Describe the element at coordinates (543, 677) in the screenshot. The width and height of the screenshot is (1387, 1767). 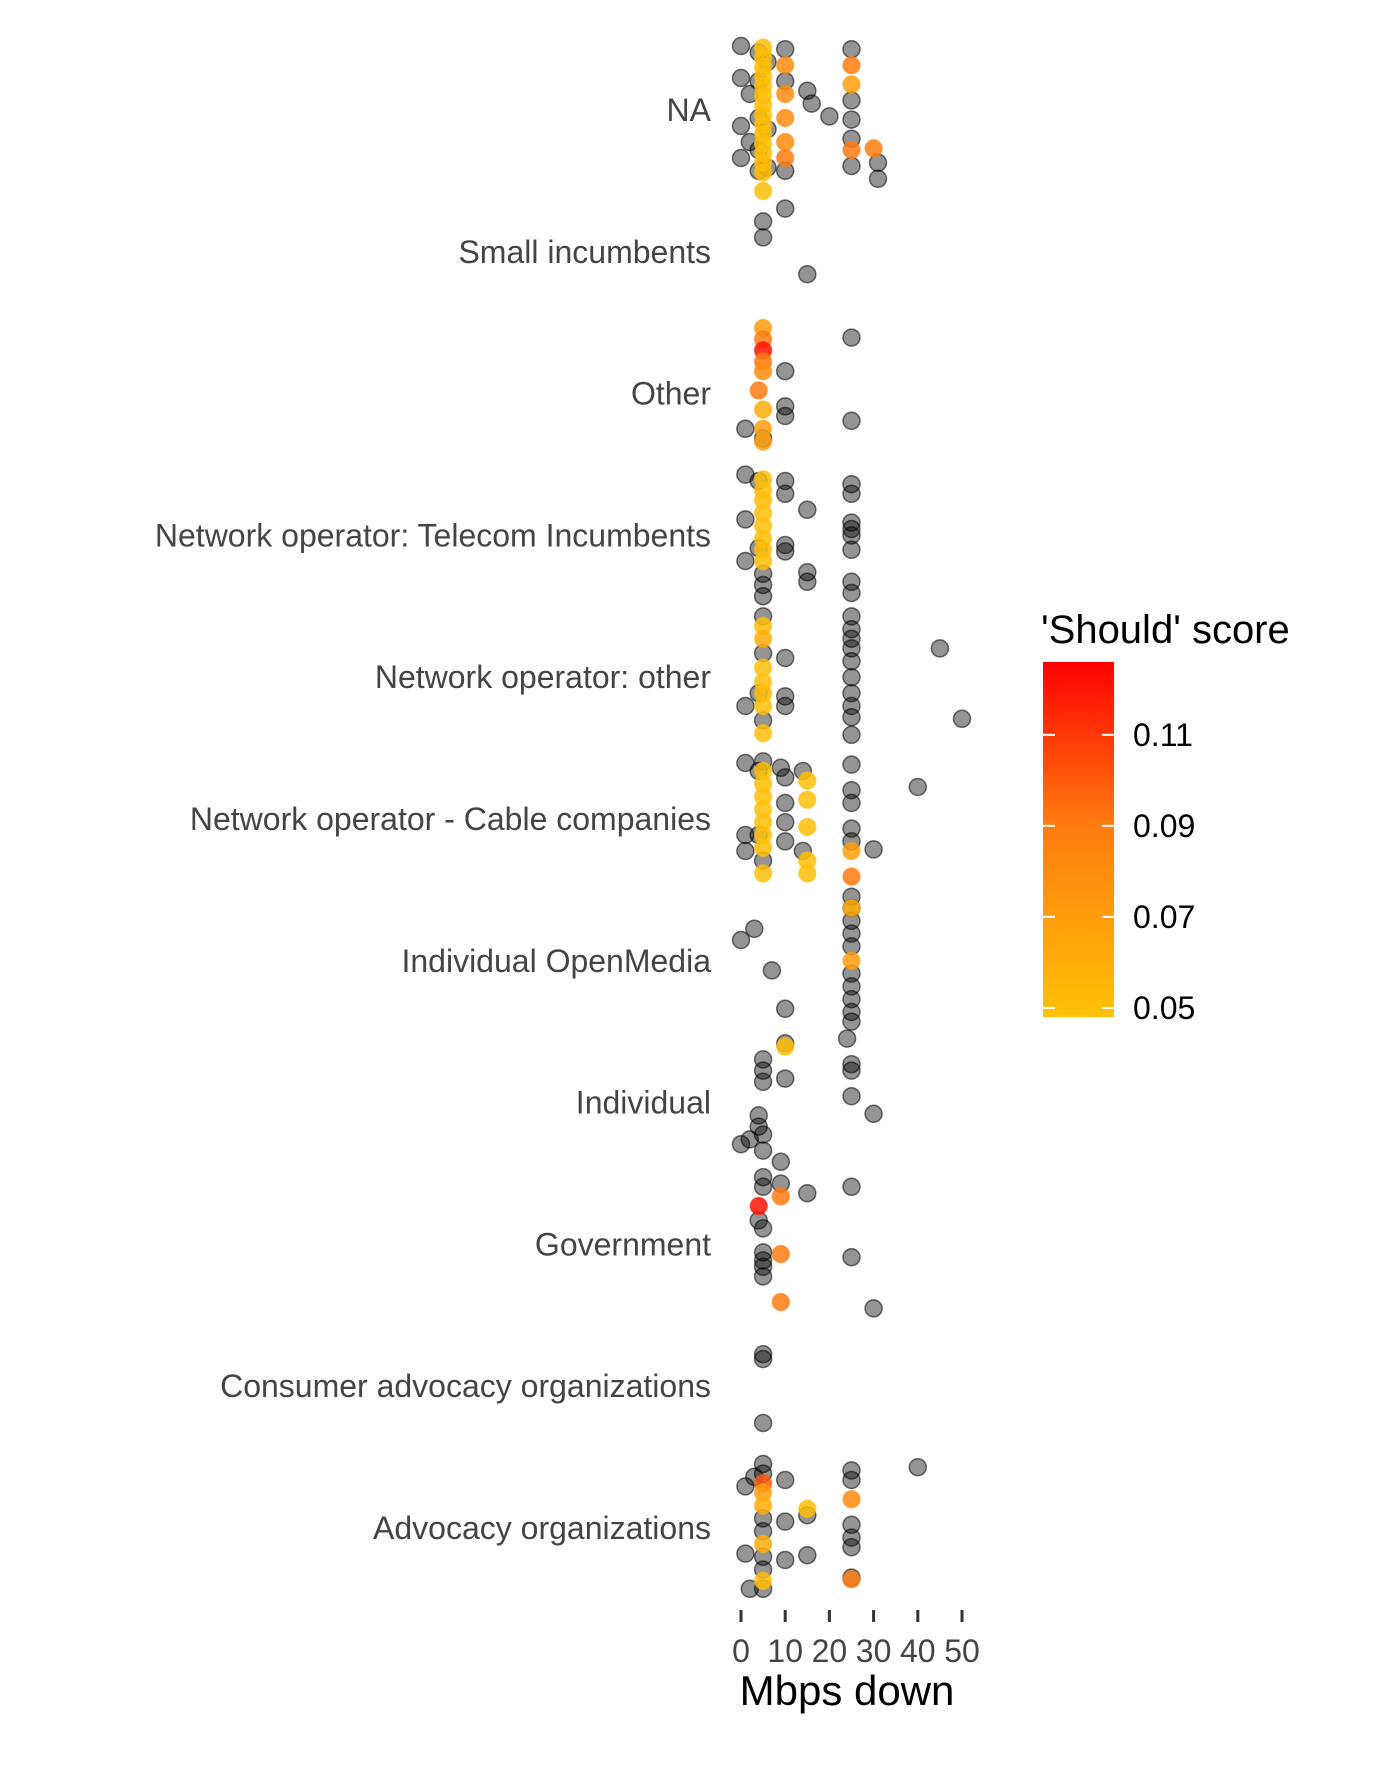
I see `category-label-network-operator-other: Network operator: other` at that location.